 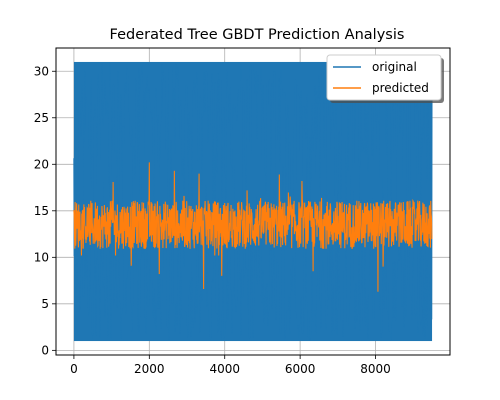 I want to click on y-tick-label: 0, so click(x=45, y=350).